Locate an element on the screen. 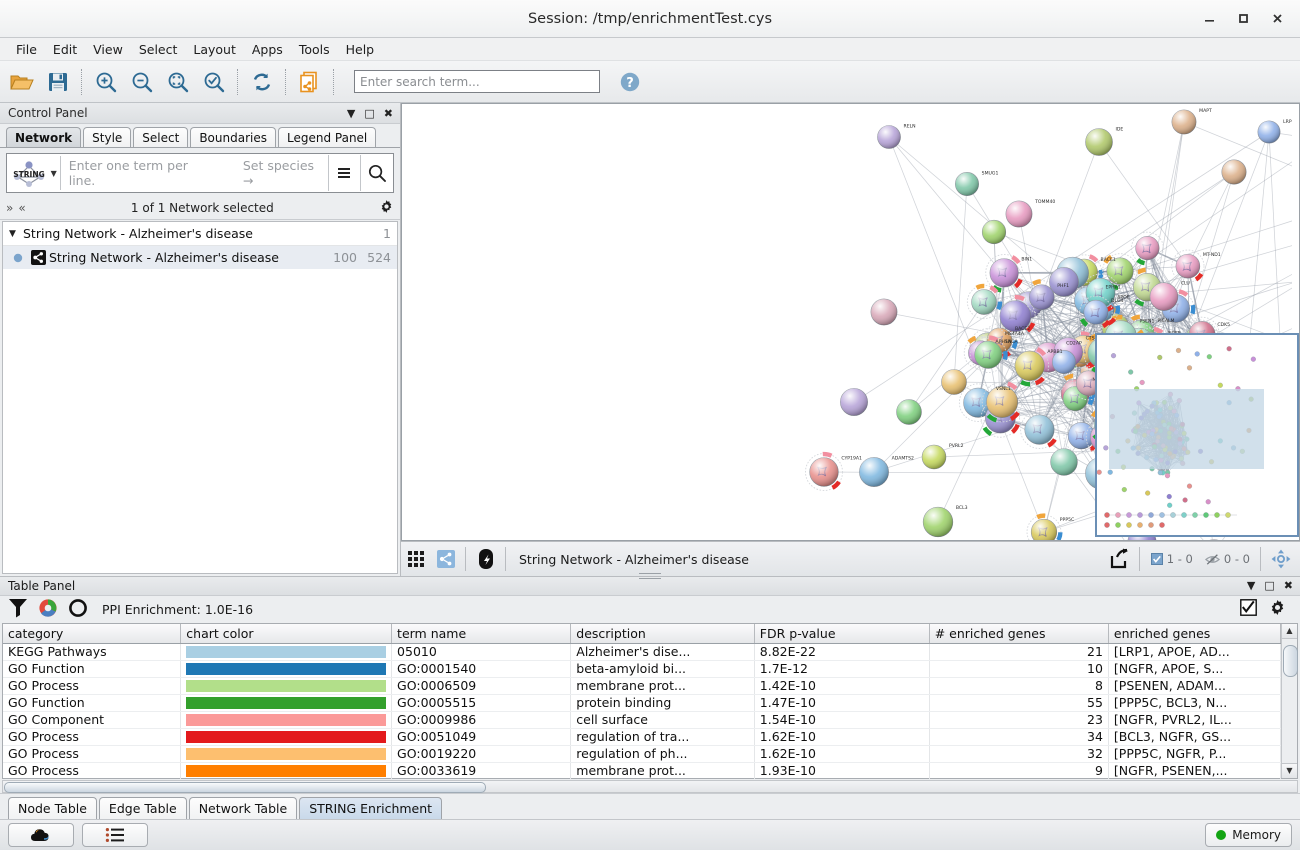 The image size is (1300, 850). string-term-input: Enter one term per line. Set species → is located at coordinates (193, 173).